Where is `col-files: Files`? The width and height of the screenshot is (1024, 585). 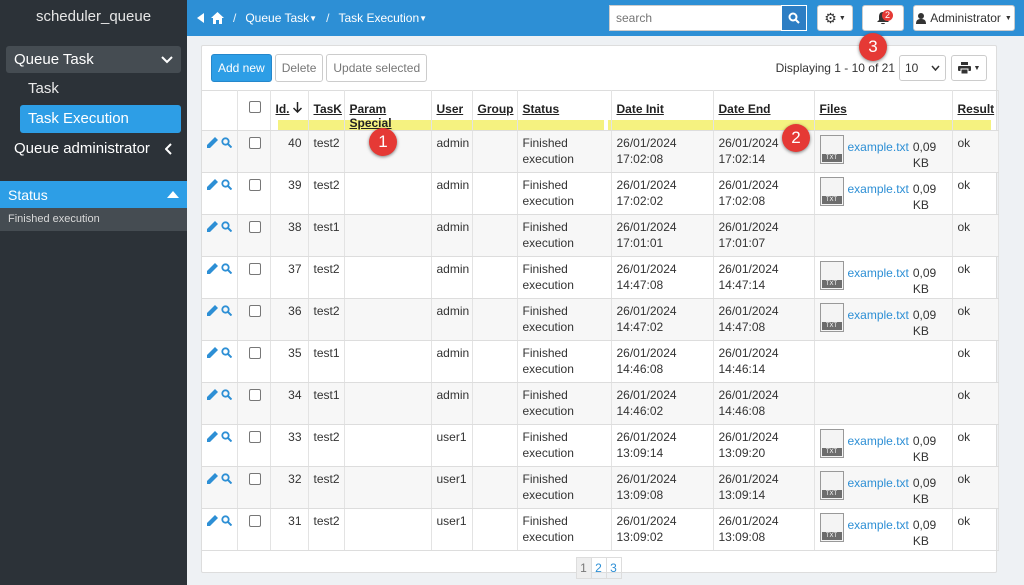
col-files: Files is located at coordinates (883, 110).